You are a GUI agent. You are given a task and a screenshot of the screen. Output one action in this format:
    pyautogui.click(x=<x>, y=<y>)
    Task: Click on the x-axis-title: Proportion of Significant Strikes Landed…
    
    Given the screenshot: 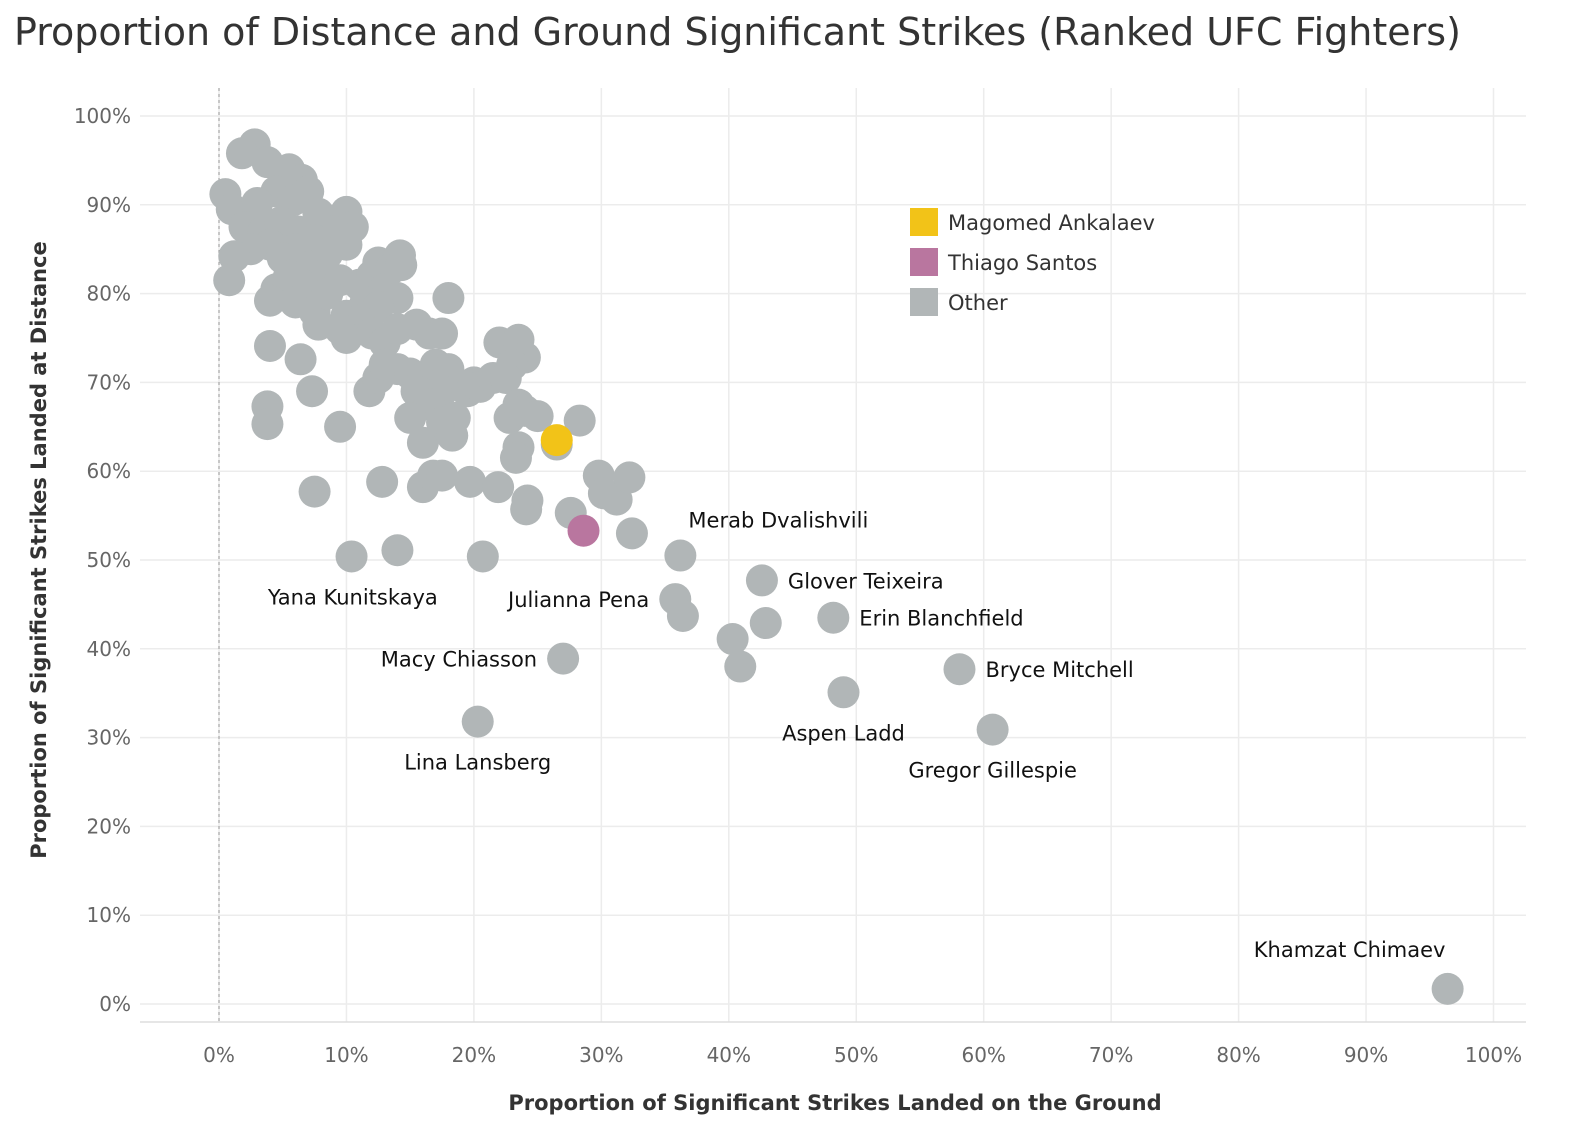 What is the action you would take?
    pyautogui.click(x=834, y=1103)
    